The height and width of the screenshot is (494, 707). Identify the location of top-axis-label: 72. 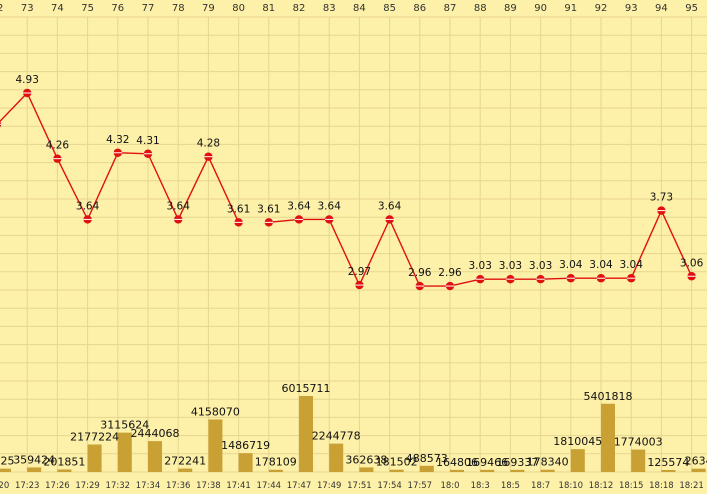
(1, 8).